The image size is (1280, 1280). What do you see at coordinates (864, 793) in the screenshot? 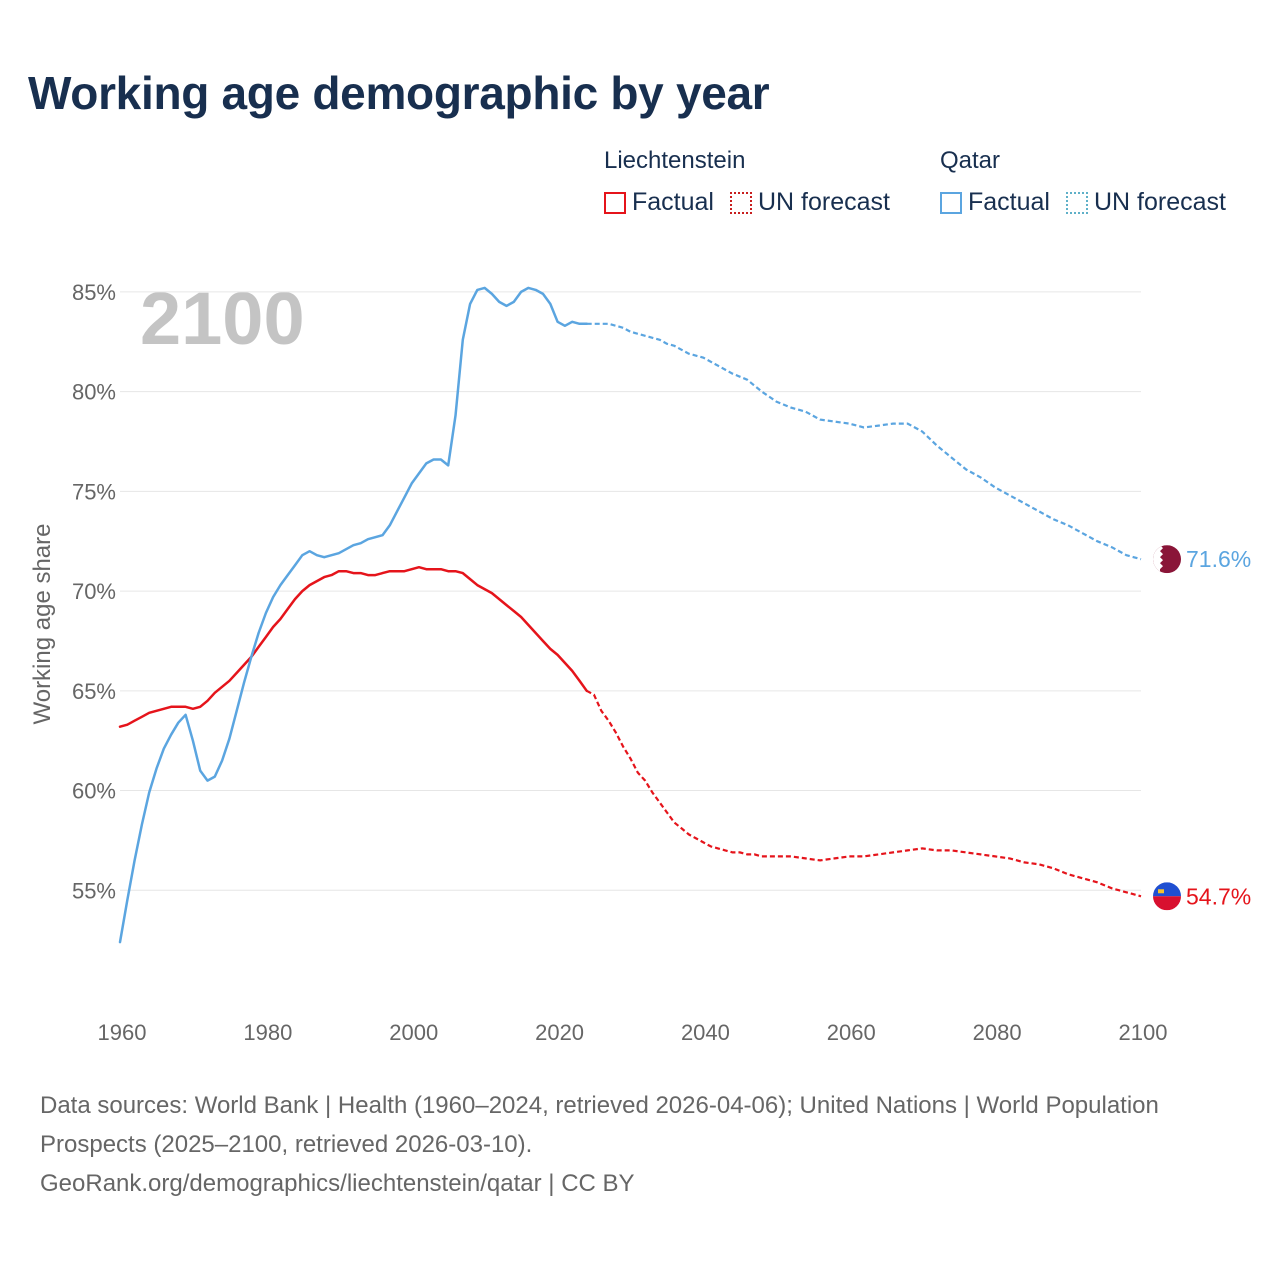
I see `series-line-liechtenstein-forecast` at bounding box center [864, 793].